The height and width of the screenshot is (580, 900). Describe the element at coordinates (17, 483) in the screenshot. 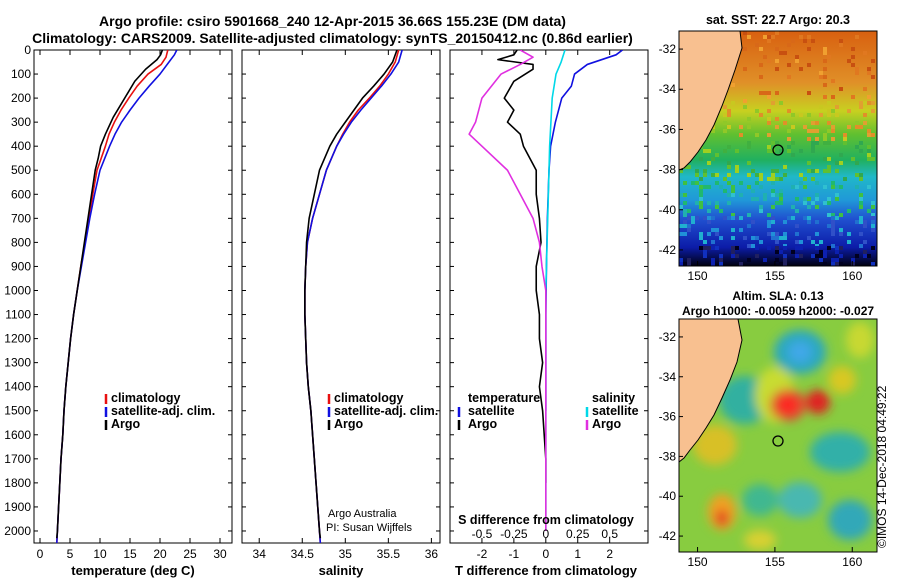

I see `depth-tick-label: 1800` at that location.